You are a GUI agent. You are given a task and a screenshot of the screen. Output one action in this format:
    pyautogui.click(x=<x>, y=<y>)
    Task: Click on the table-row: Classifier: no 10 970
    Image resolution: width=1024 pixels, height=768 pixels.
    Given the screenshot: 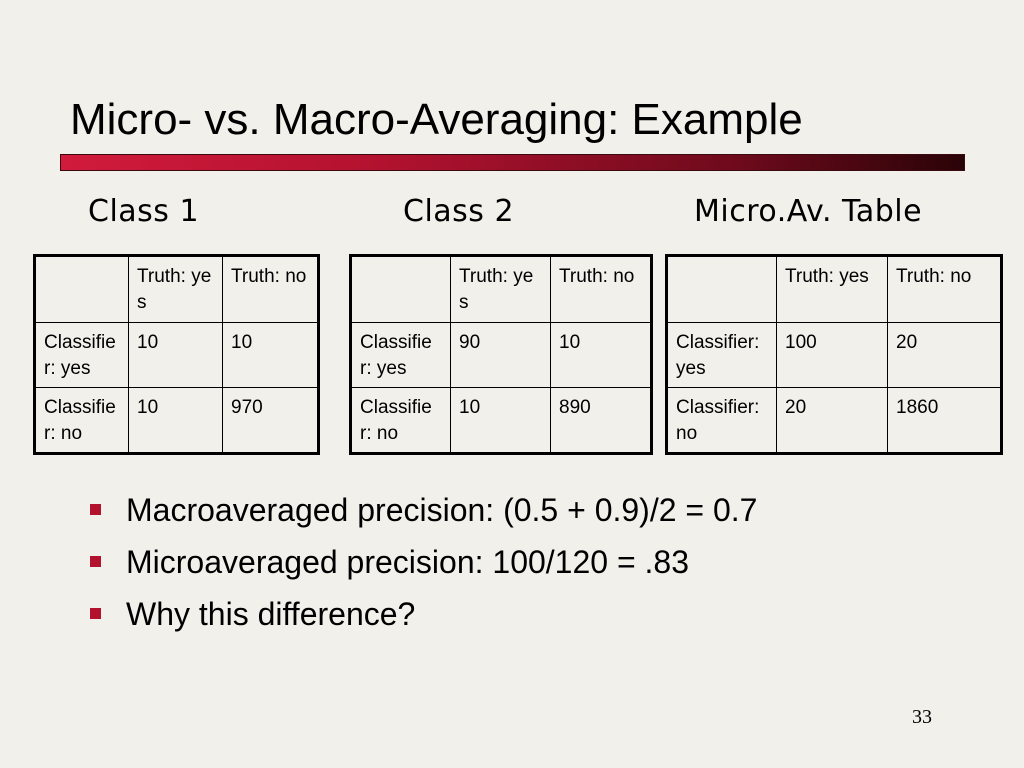 What is the action you would take?
    pyautogui.click(x=176, y=420)
    